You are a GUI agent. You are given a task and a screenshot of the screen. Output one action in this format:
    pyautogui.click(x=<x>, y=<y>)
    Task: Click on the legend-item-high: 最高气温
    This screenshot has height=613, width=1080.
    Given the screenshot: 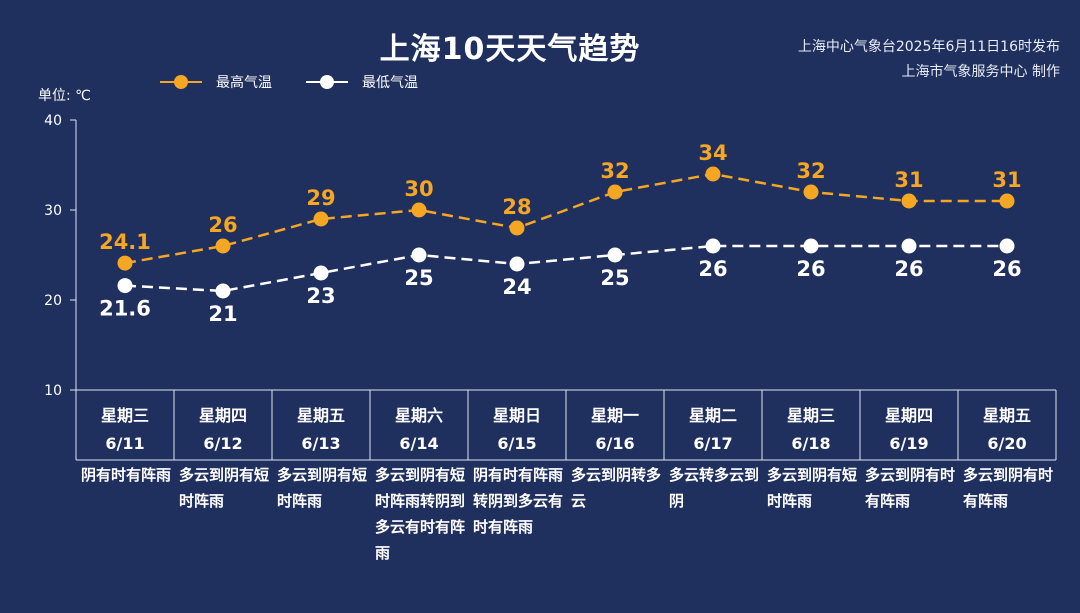 What is the action you would take?
    pyautogui.click(x=216, y=82)
    